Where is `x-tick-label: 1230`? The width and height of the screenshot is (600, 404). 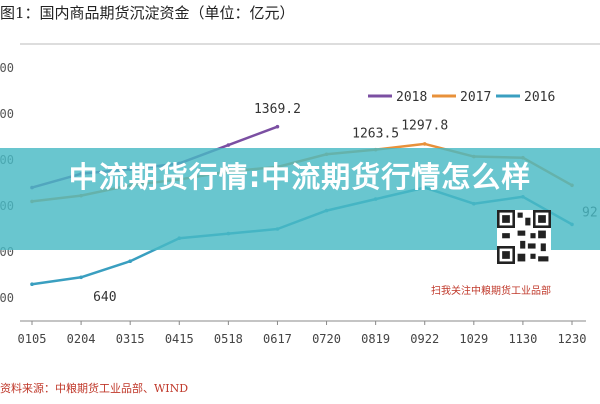
x-tick-label: 1230 is located at coordinates (572, 339).